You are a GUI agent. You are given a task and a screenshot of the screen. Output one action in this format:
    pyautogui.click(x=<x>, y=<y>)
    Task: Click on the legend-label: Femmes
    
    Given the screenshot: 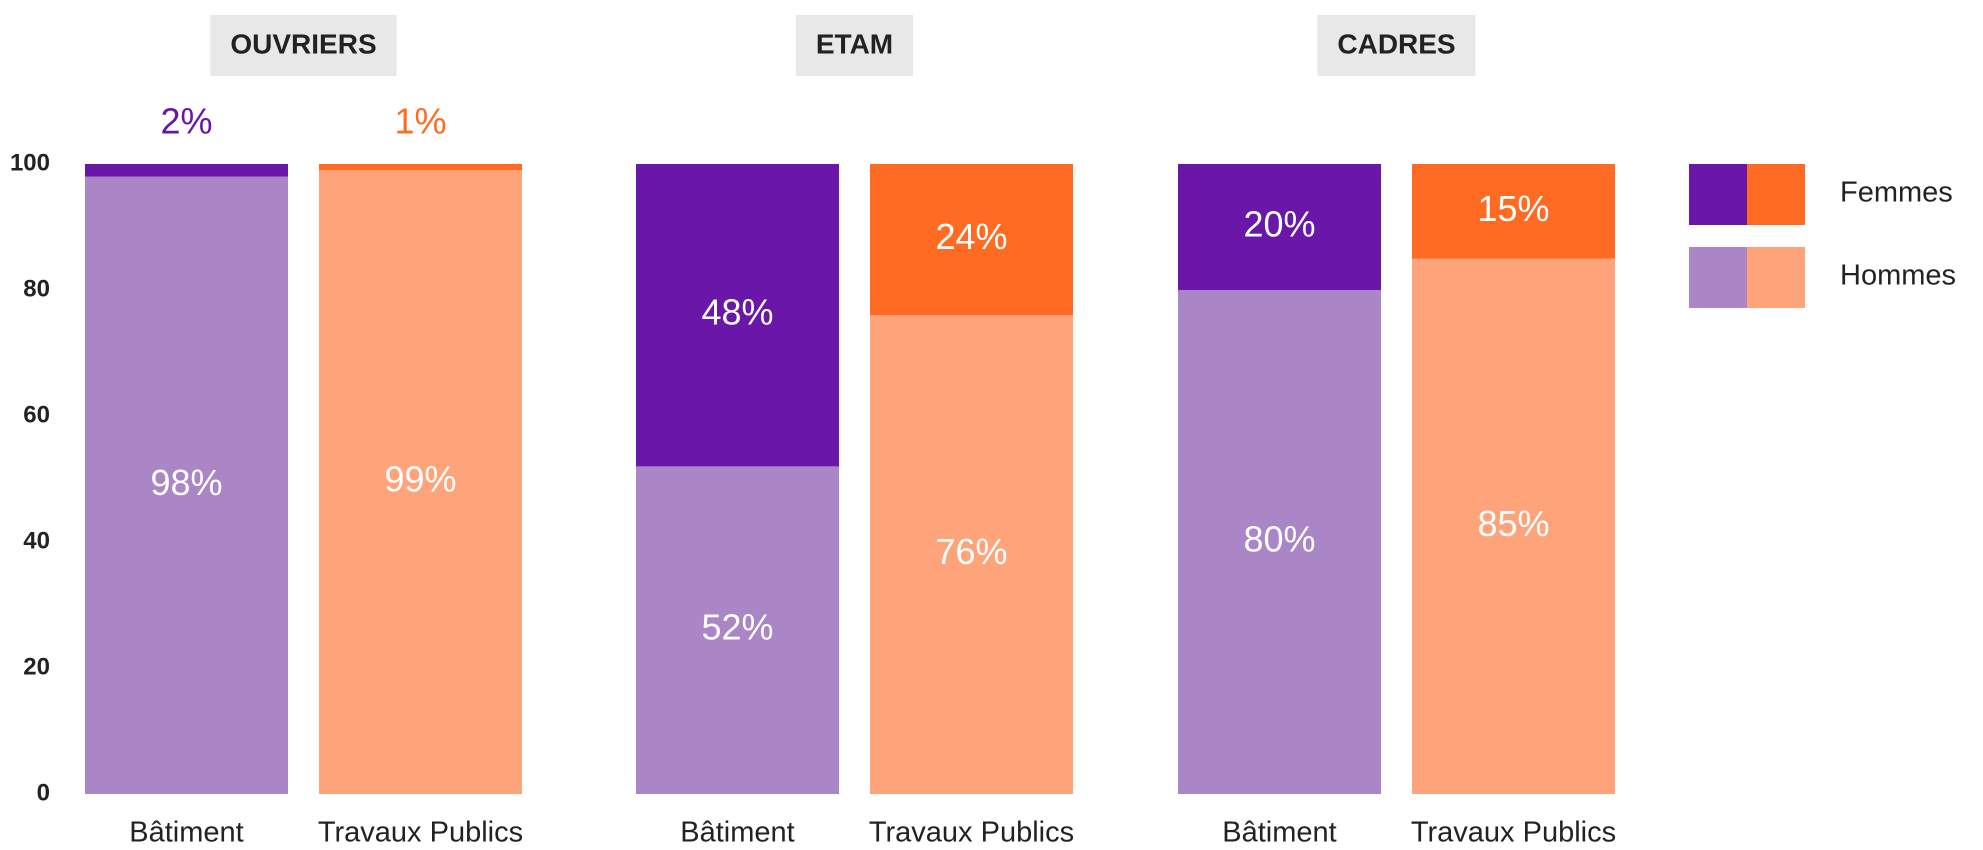 What is the action you would take?
    pyautogui.click(x=1896, y=193)
    